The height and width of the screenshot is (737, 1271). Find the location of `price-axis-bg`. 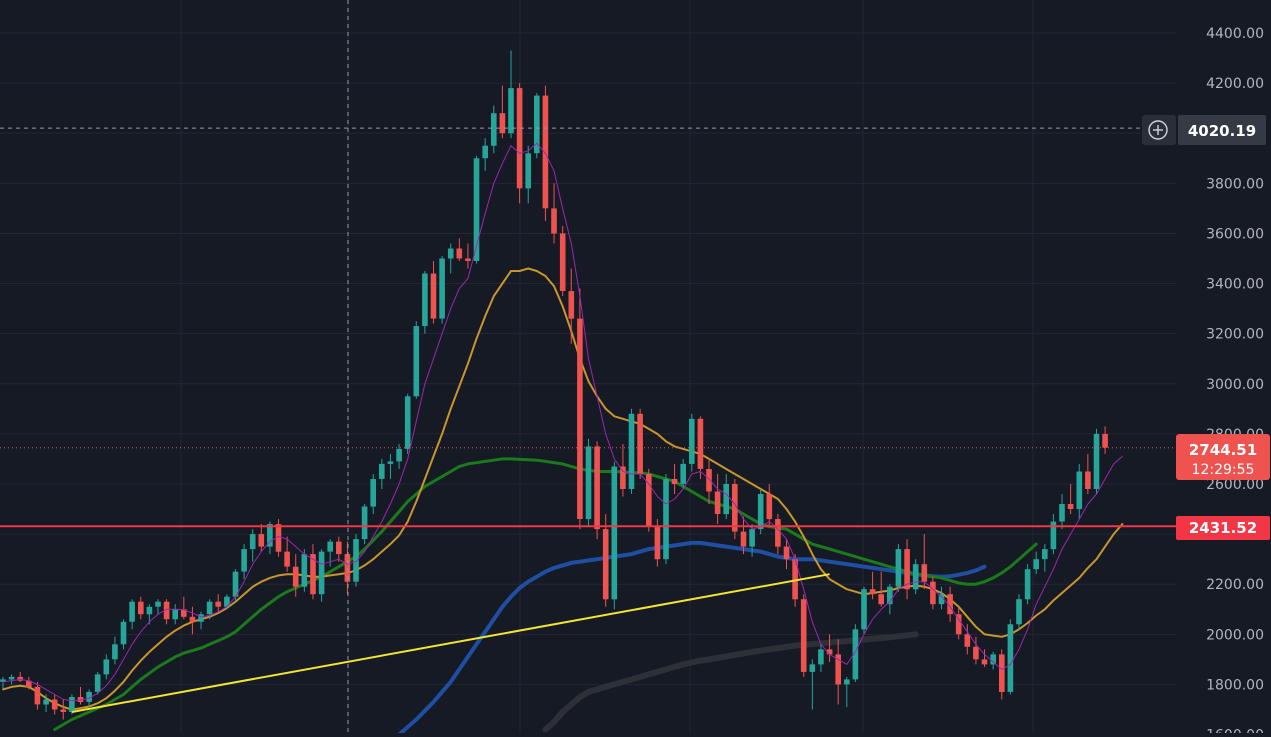

price-axis-bg is located at coordinates (1223, 366).